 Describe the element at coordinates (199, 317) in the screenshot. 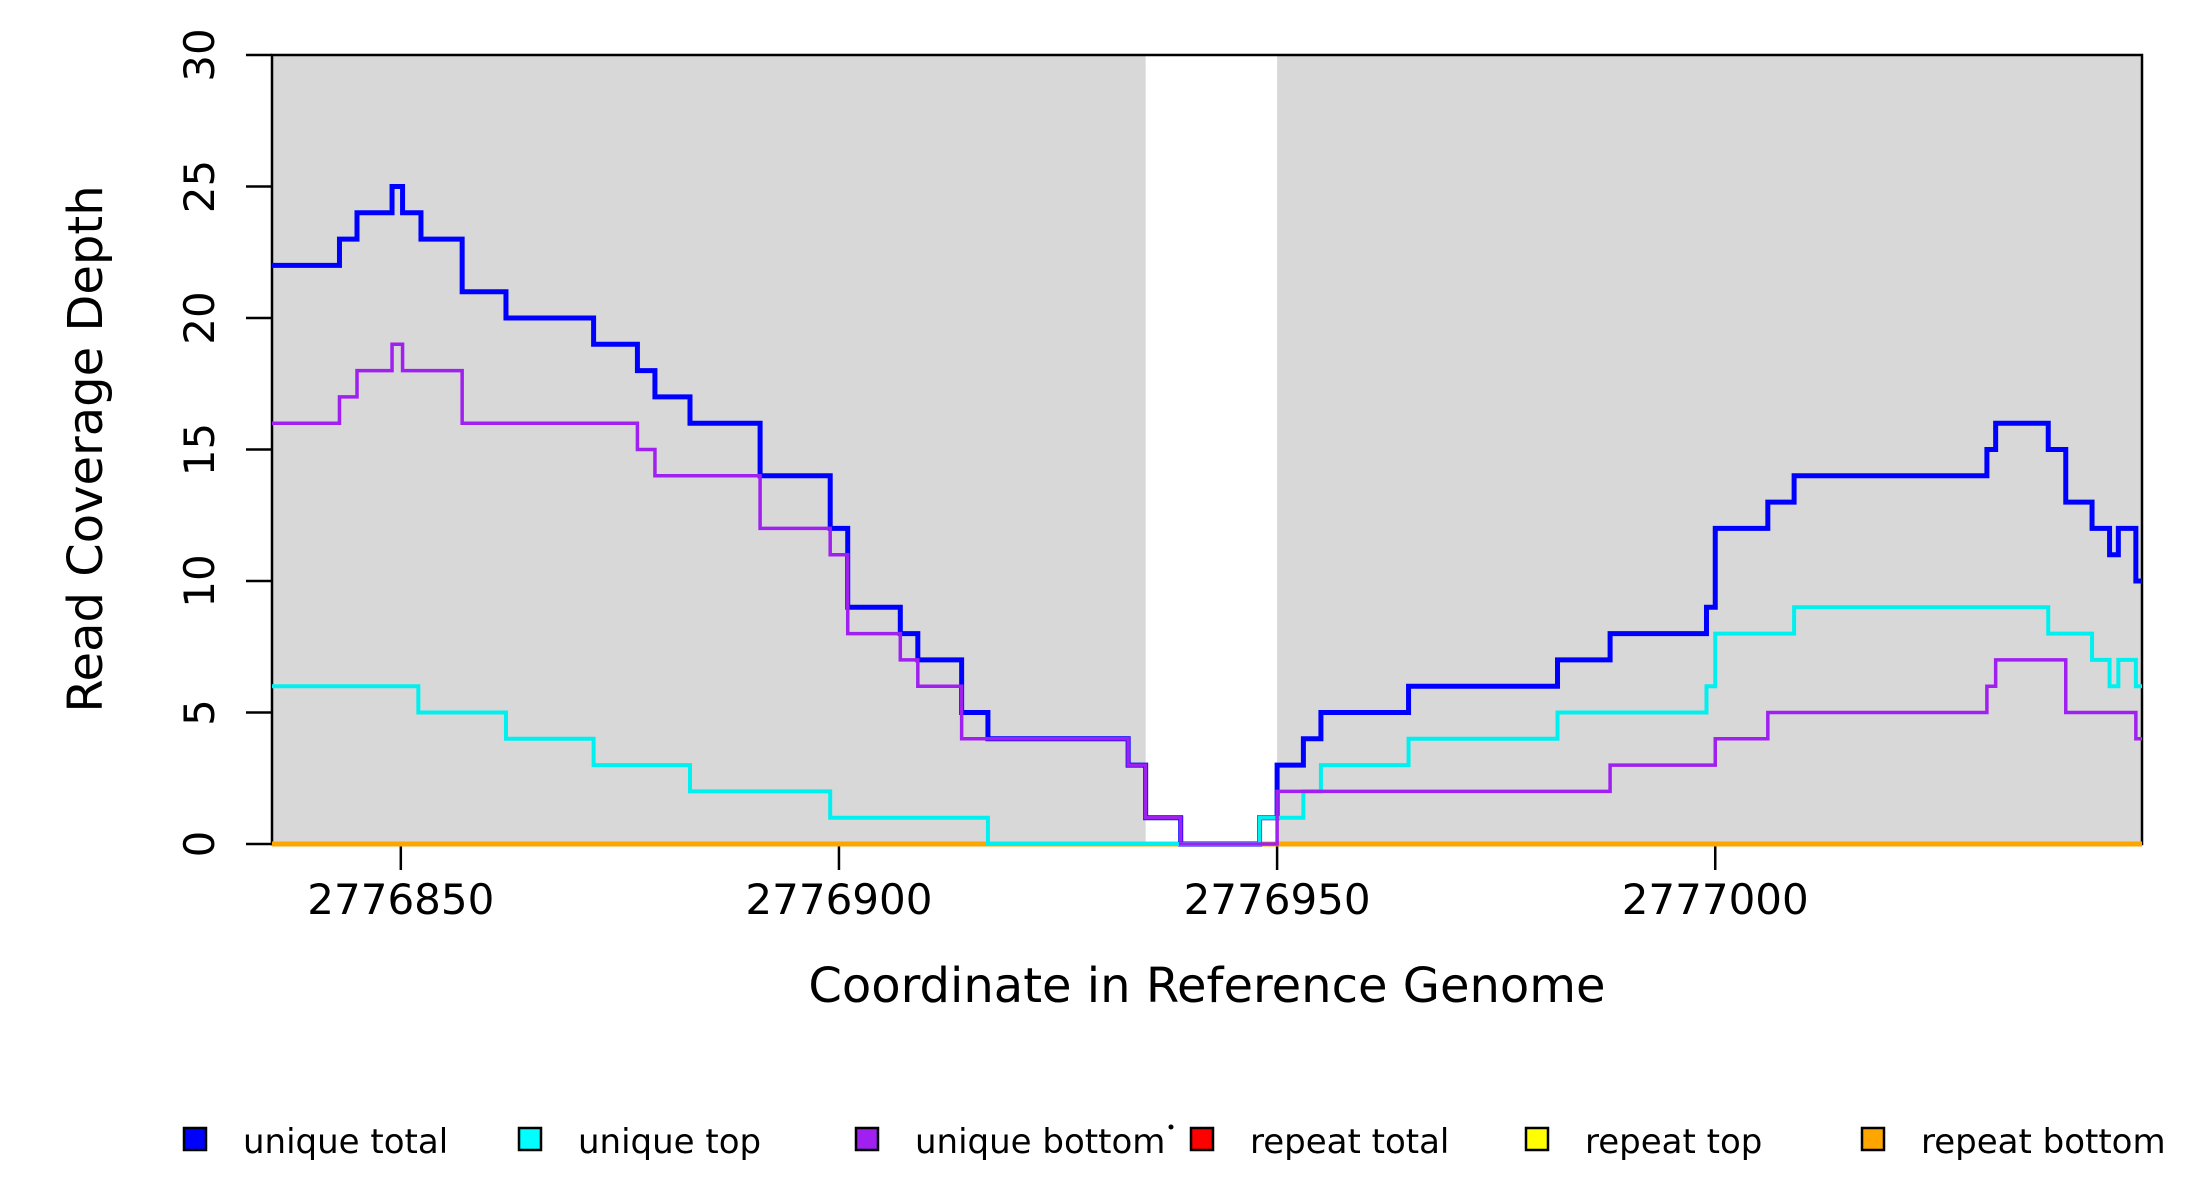

I see `y-tick-label: 20` at that location.